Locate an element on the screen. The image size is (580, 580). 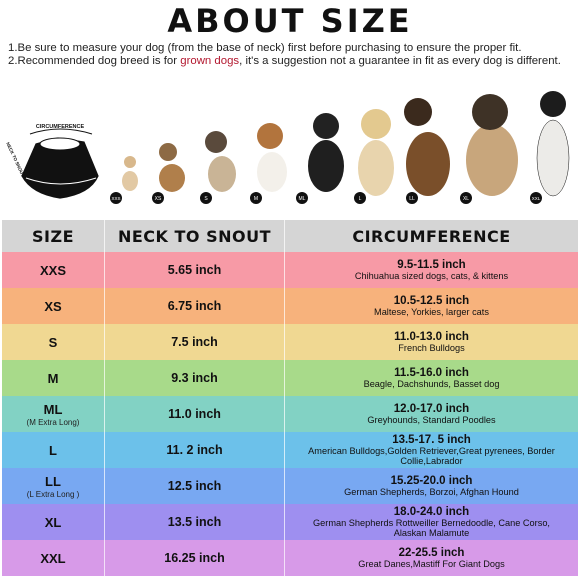
jacket-outline is located at coordinates (60, 168).